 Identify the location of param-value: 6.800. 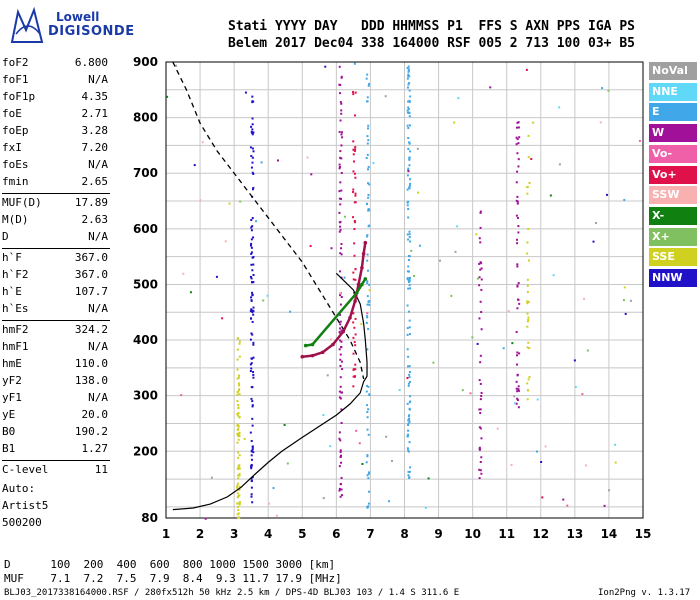
(91, 62).